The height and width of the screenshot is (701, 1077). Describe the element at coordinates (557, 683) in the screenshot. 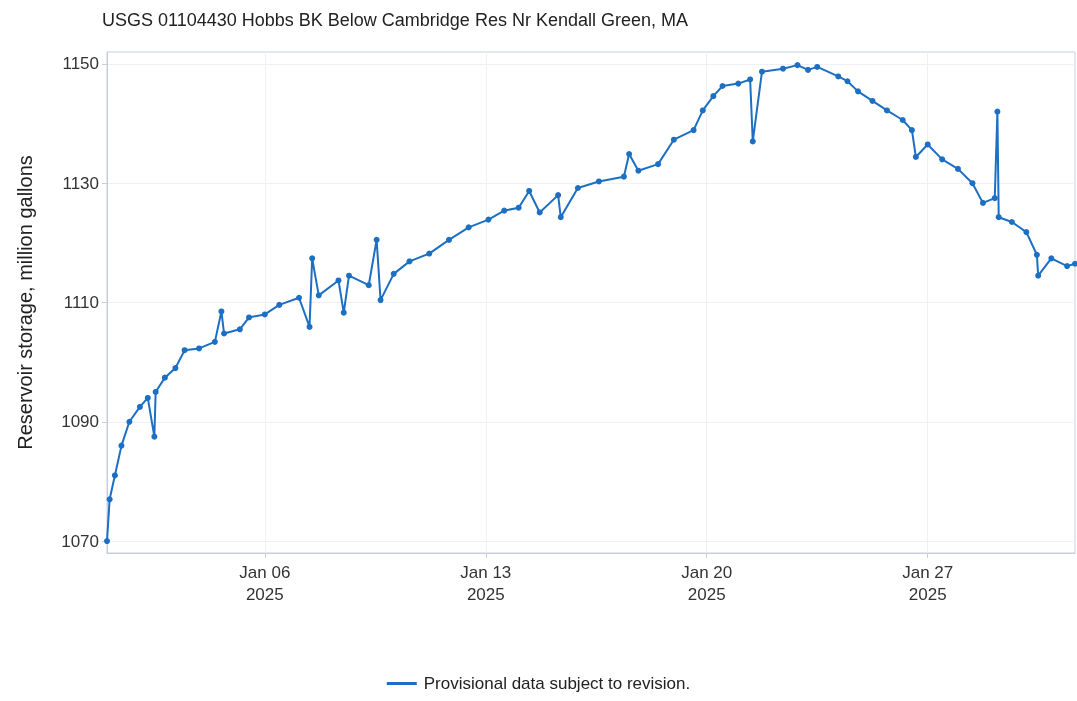

I see `legend-label: Provisional data subject to revision.` at that location.